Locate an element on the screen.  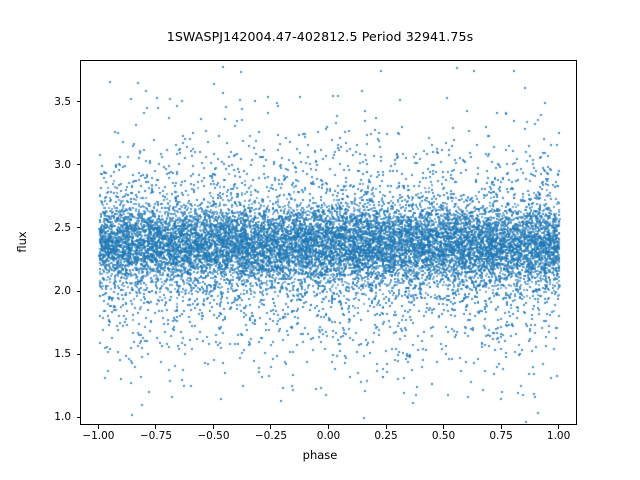
y-tick-label: 2.5 is located at coordinates (62, 227).